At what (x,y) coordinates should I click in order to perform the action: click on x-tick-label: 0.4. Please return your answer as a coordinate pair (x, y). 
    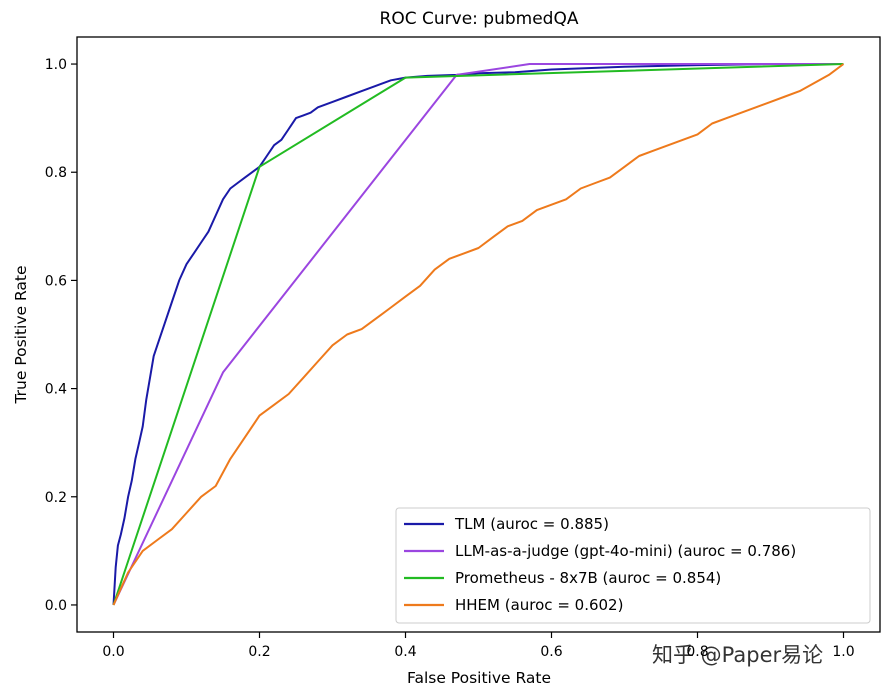
    Looking at the image, I should click on (405, 652).